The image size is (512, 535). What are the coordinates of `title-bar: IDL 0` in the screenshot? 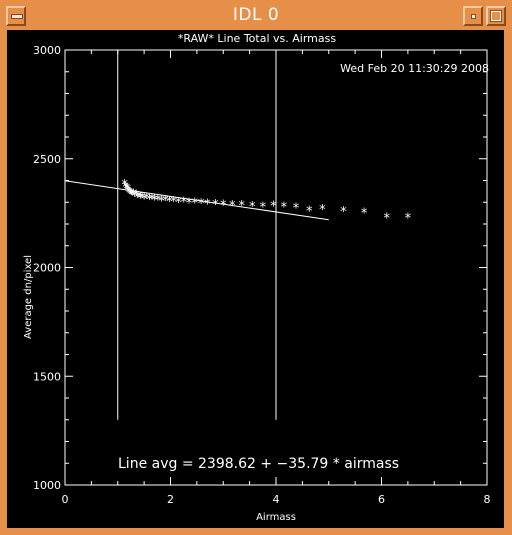 It's located at (256, 16).